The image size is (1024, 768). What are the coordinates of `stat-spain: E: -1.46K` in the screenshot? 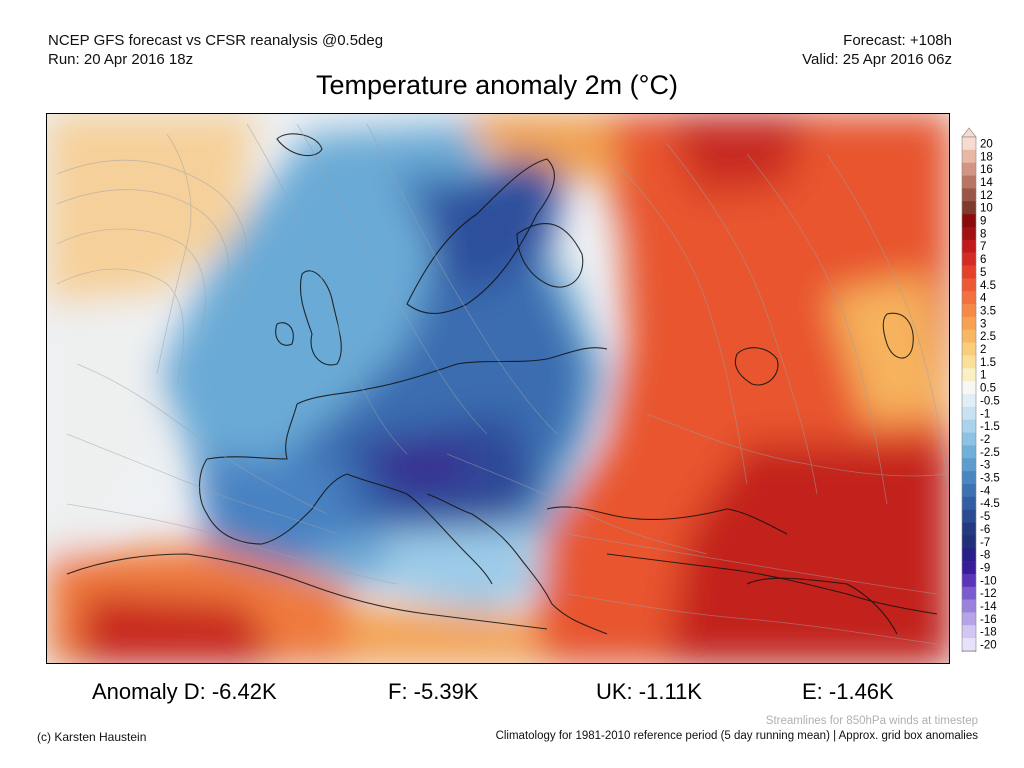 It's located at (848, 691).